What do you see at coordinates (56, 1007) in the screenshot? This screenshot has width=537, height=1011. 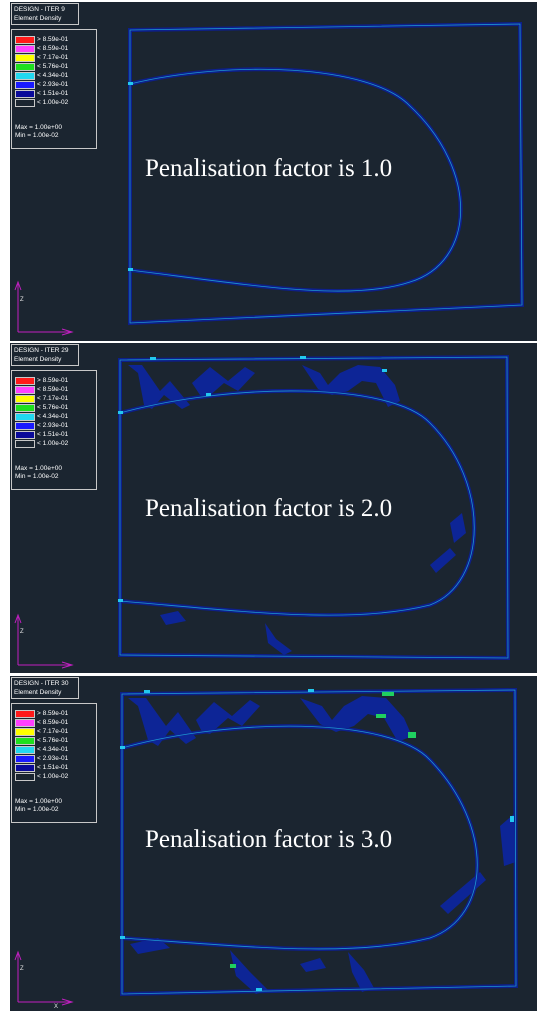 I see `axis-label-x: X` at bounding box center [56, 1007].